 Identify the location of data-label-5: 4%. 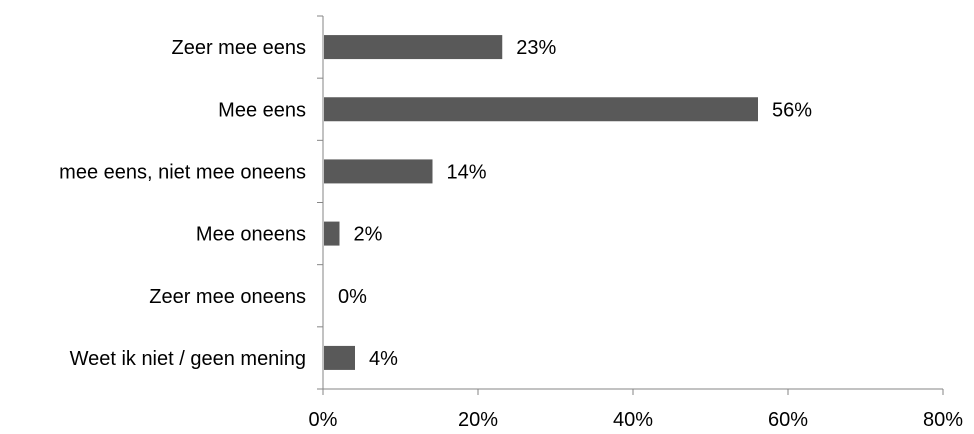
(383, 359).